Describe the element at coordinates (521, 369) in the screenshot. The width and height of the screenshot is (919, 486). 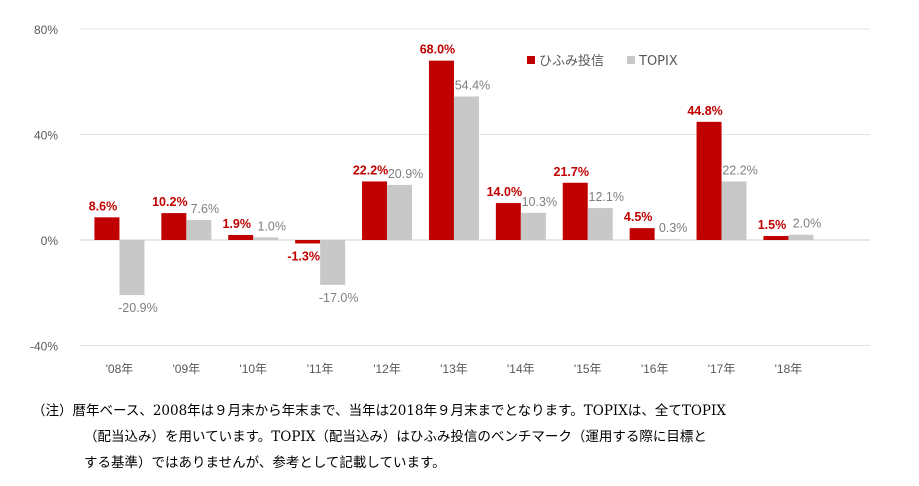
I see `x-tick-label: '14年` at that location.